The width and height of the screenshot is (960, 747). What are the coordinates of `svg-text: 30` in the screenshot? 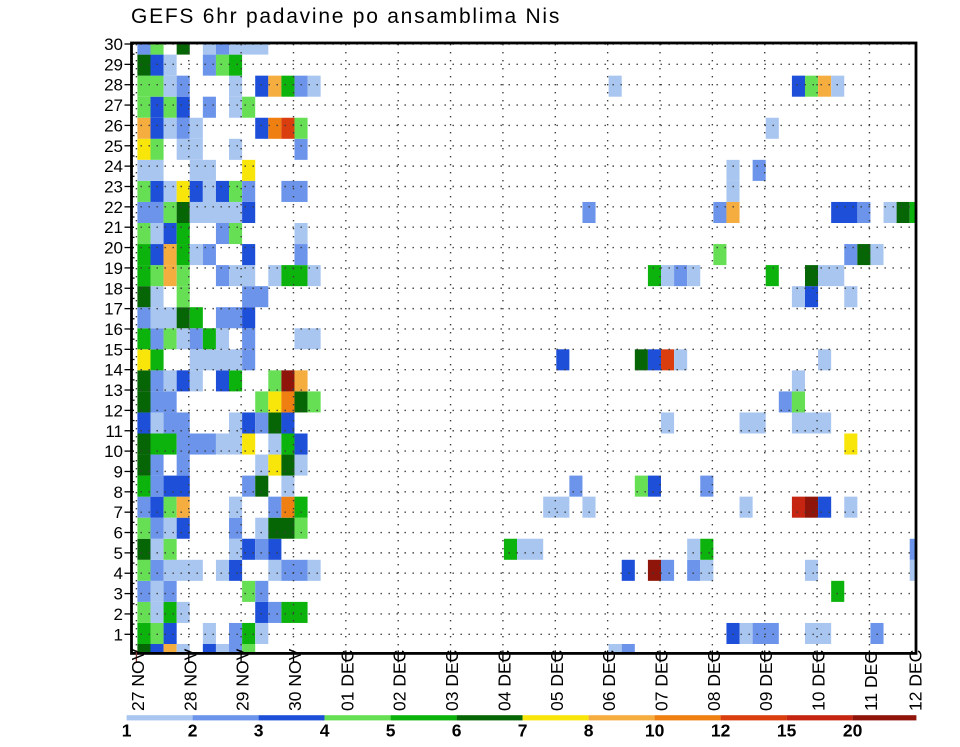 It's located at (113, 44).